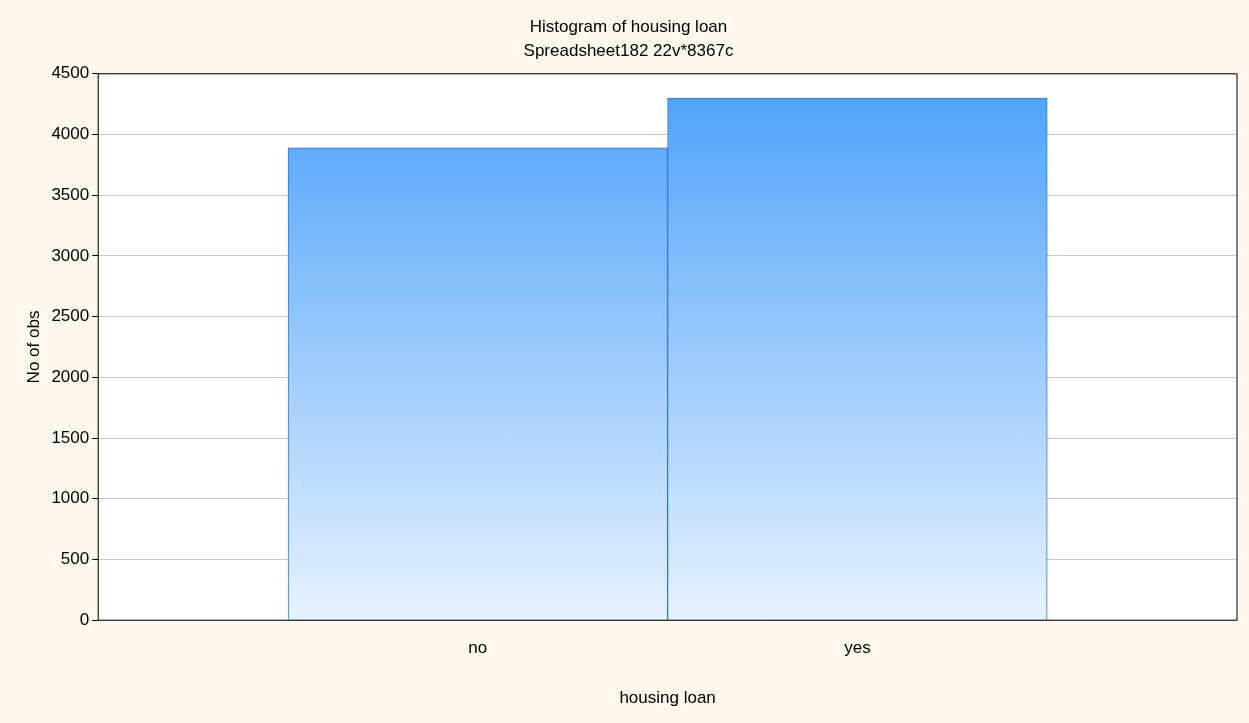  What do you see at coordinates (628, 26) in the screenshot?
I see `chart-title: Histogram of housing loan` at bounding box center [628, 26].